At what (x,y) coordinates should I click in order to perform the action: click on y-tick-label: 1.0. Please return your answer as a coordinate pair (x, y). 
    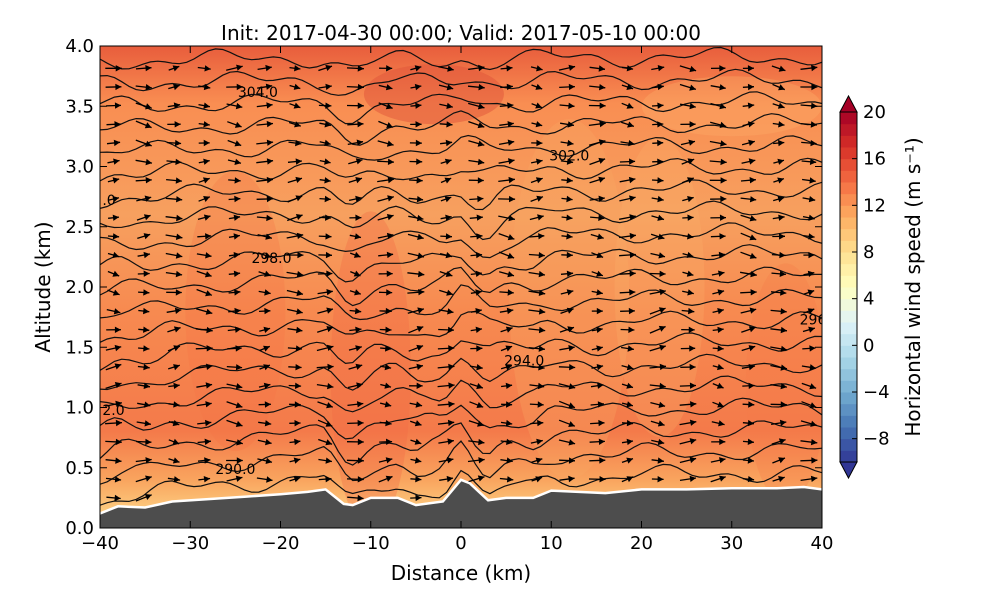
    Looking at the image, I should click on (79, 408).